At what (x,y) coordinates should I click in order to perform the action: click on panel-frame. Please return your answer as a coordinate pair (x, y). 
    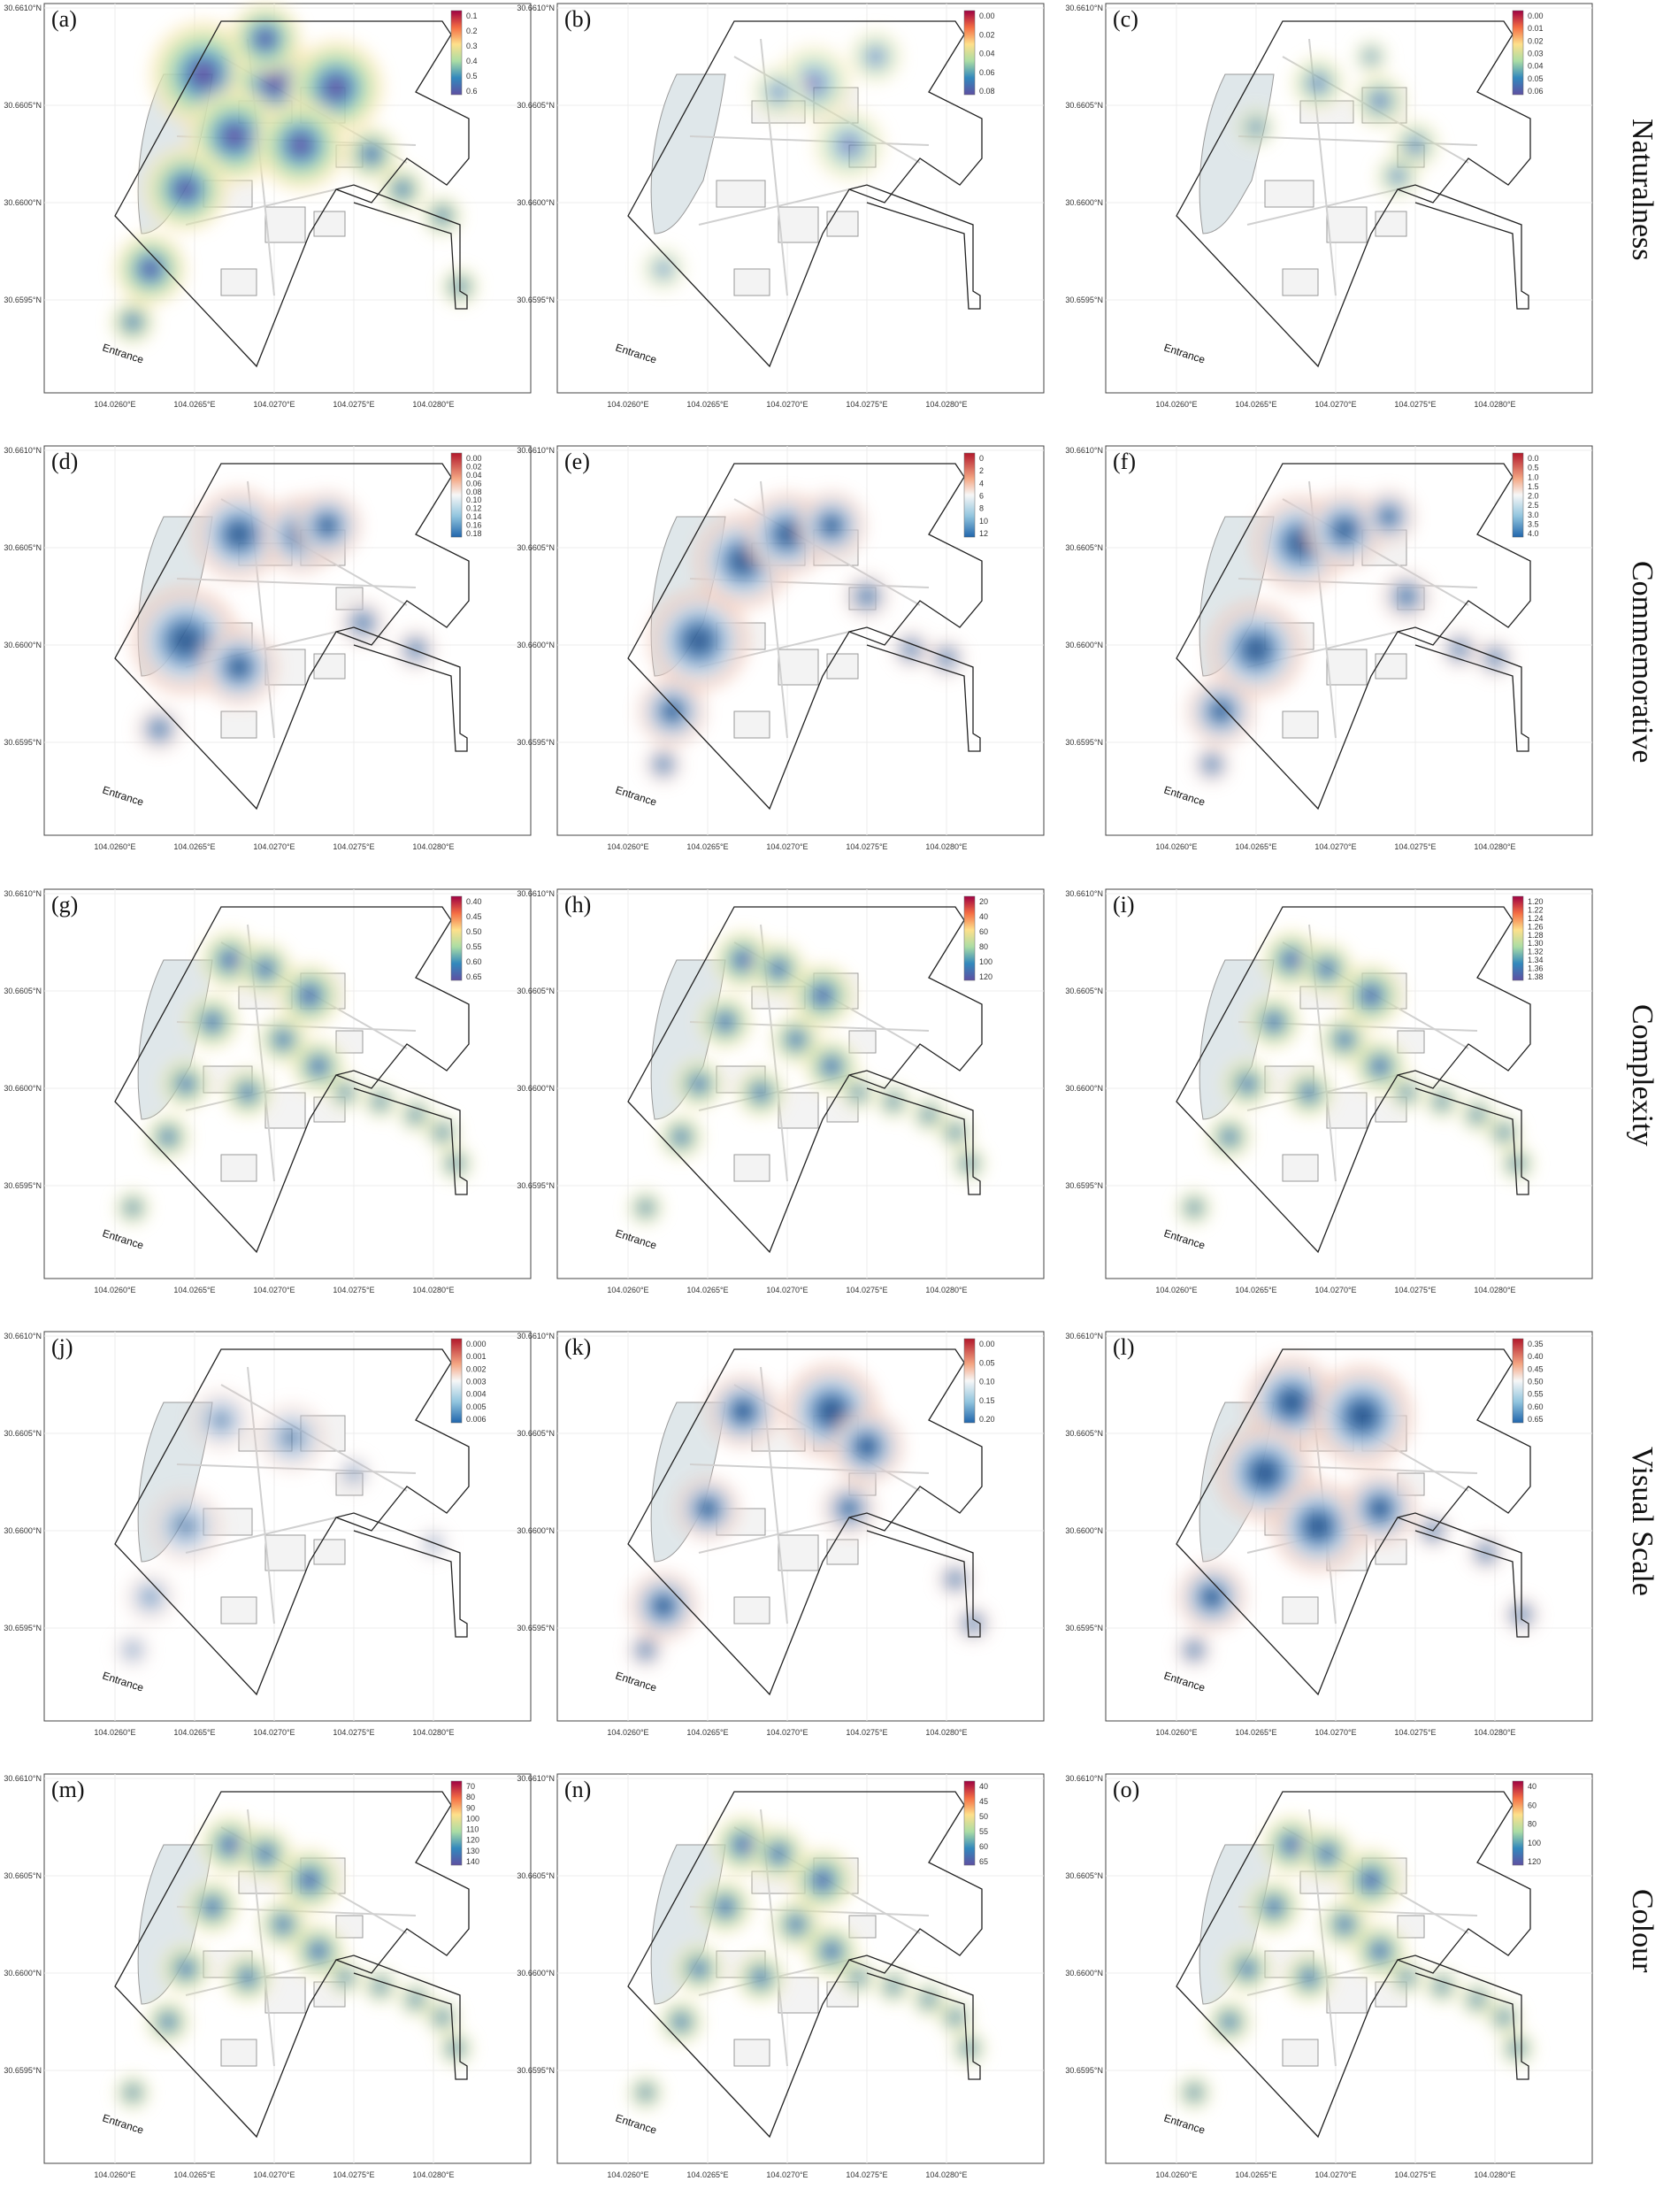
    Looking at the image, I should click on (1349, 199).